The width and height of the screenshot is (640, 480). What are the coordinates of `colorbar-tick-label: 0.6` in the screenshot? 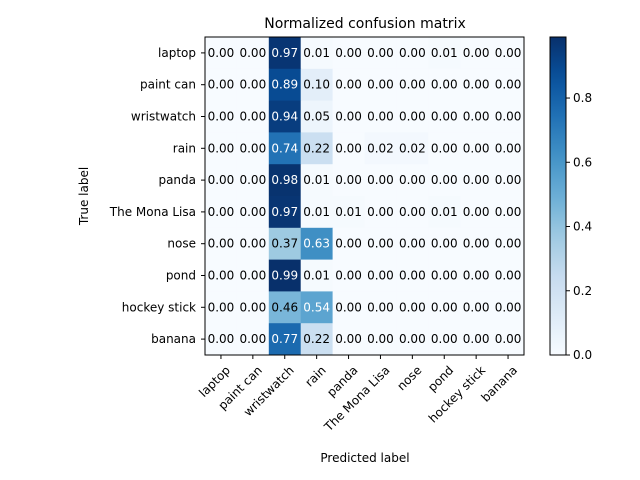 It's located at (582, 162).